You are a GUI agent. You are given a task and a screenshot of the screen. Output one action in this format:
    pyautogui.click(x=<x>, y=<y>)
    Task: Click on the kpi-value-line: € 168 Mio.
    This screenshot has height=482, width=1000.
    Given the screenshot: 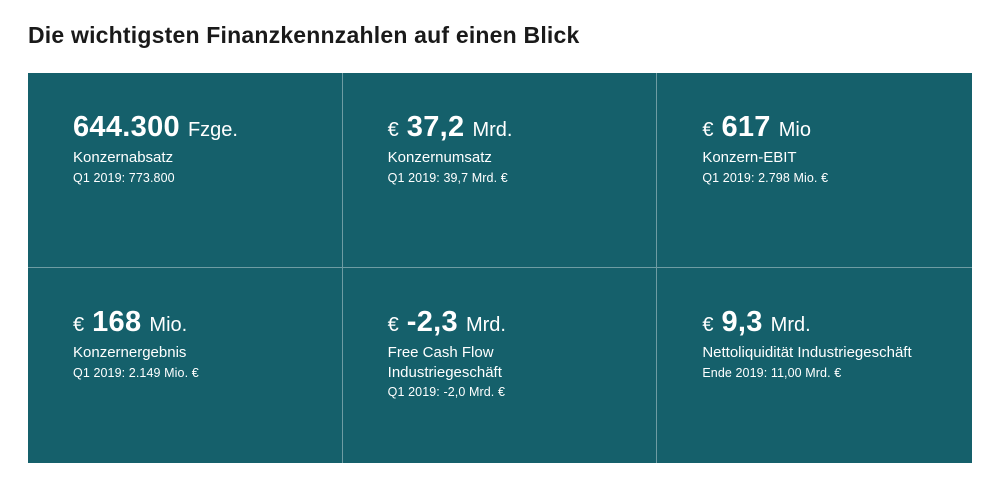 What is the action you would take?
    pyautogui.click(x=198, y=322)
    